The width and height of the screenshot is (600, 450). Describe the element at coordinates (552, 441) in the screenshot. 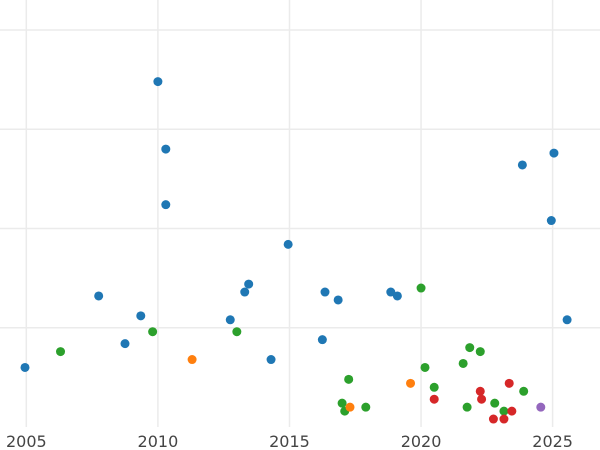

I see `x-tick-label-2025: 2025` at that location.